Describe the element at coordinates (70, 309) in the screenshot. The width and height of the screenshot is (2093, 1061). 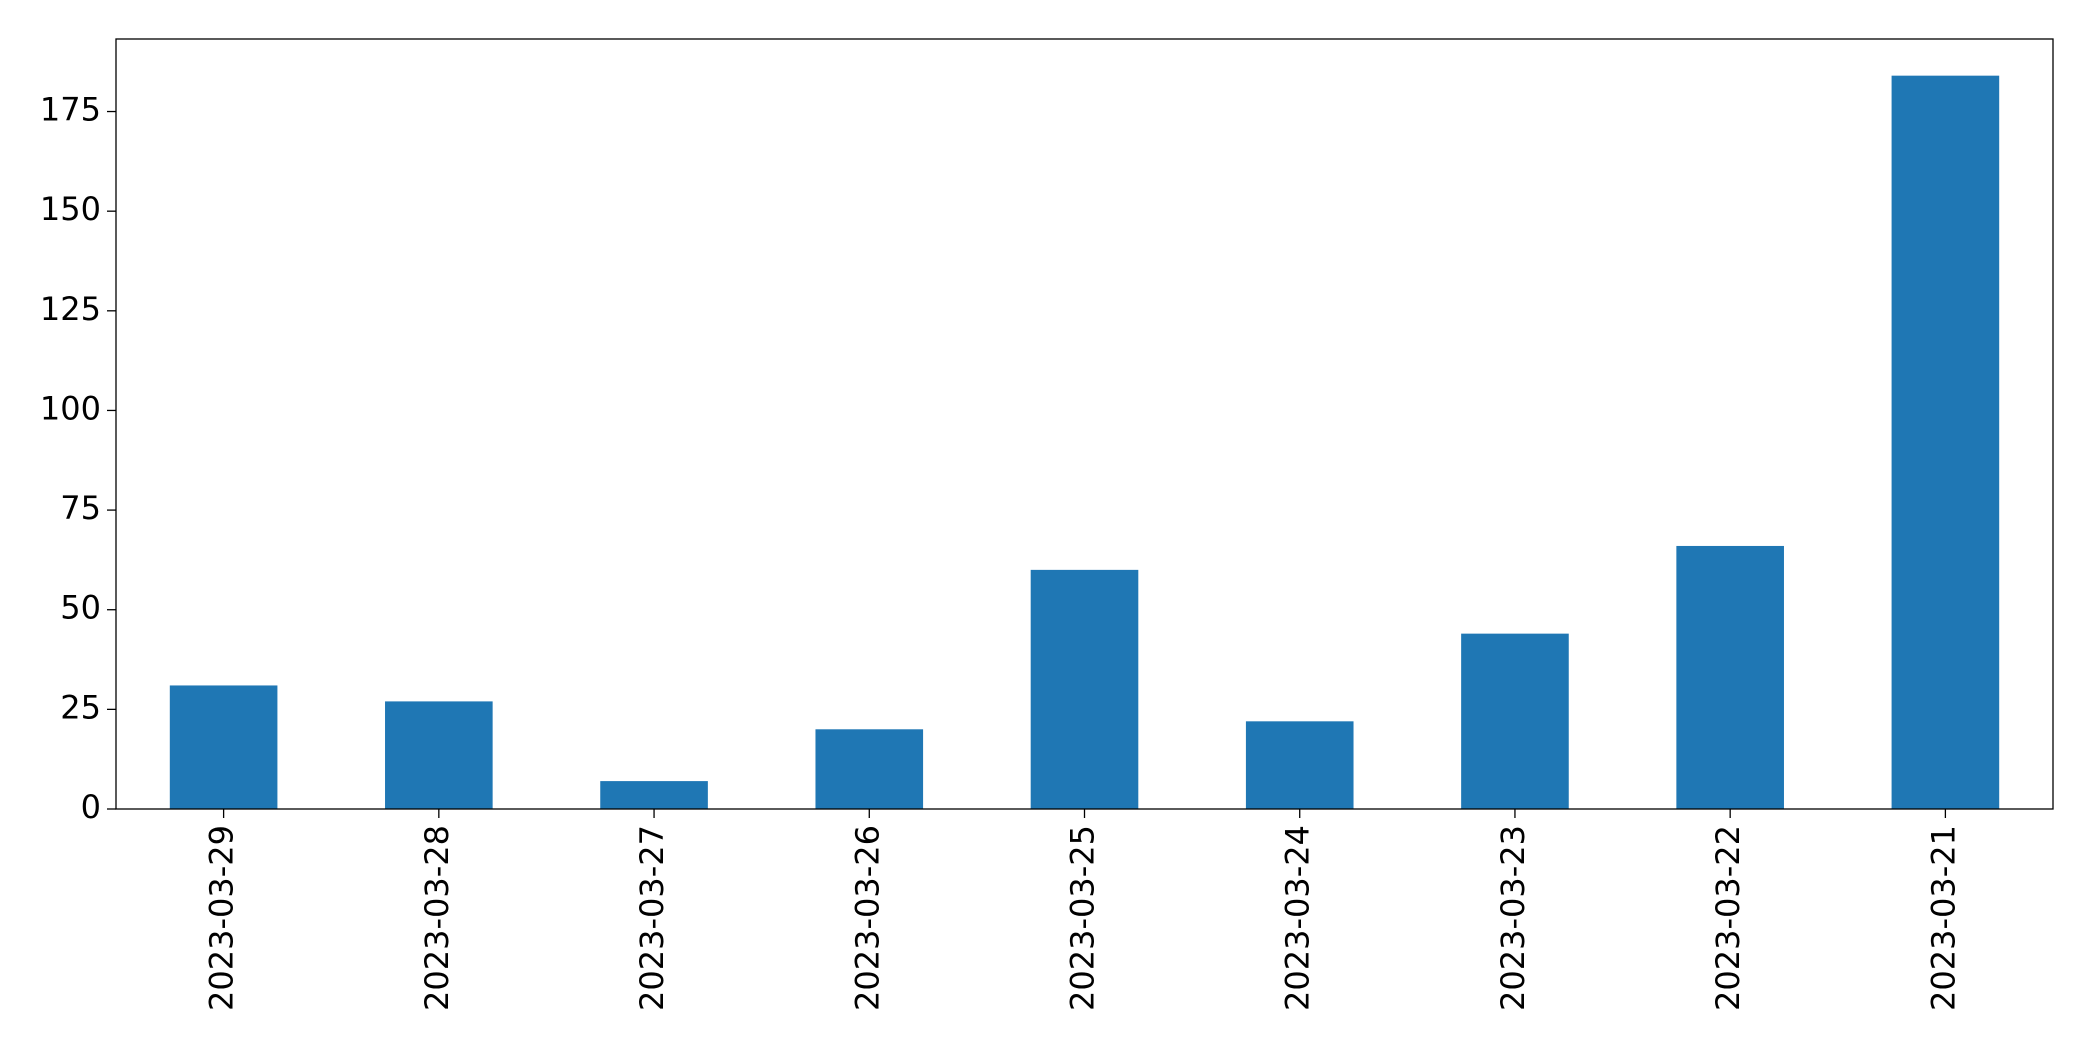
I see `y-tick-label: 125` at that location.